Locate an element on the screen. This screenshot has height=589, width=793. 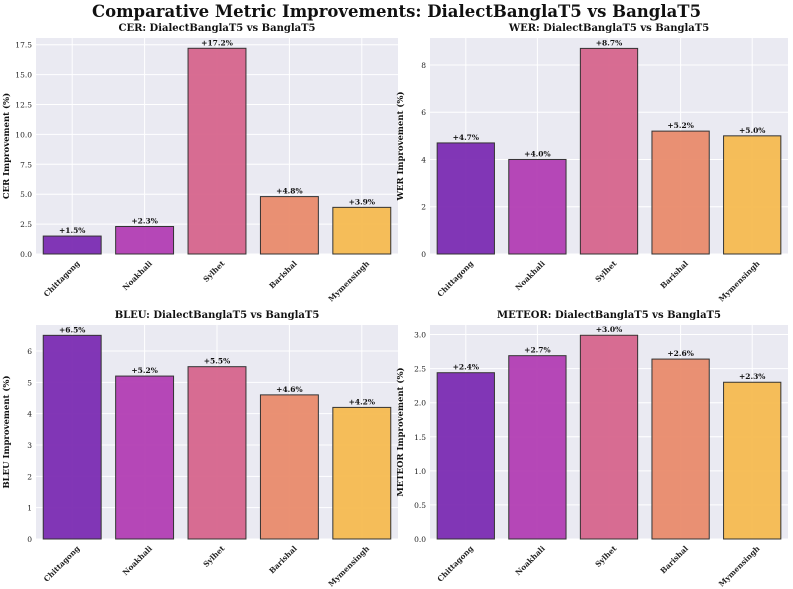
data-label: +6.5% is located at coordinates (72, 329).